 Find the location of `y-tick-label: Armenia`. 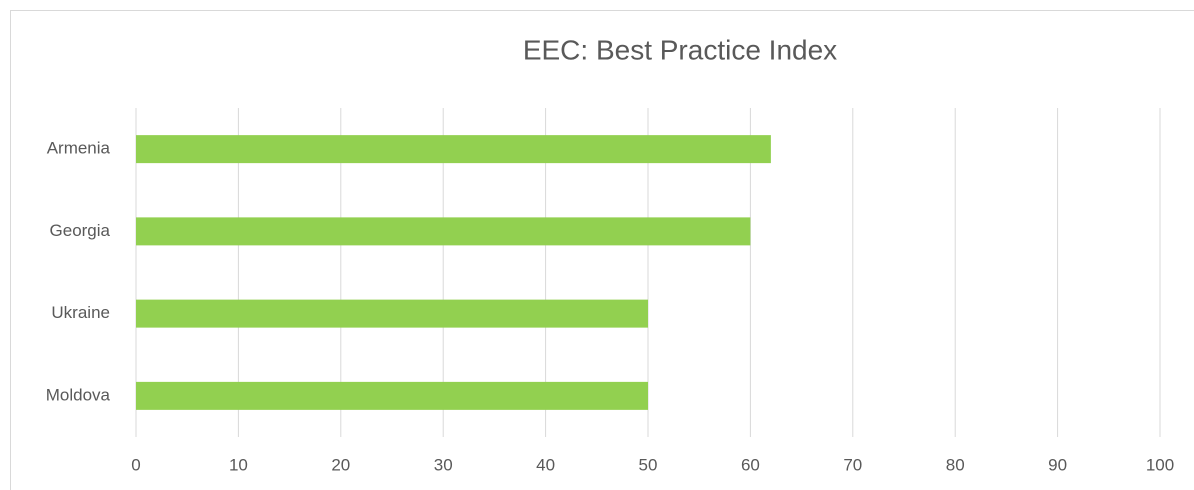

y-tick-label: Armenia is located at coordinates (79, 148).